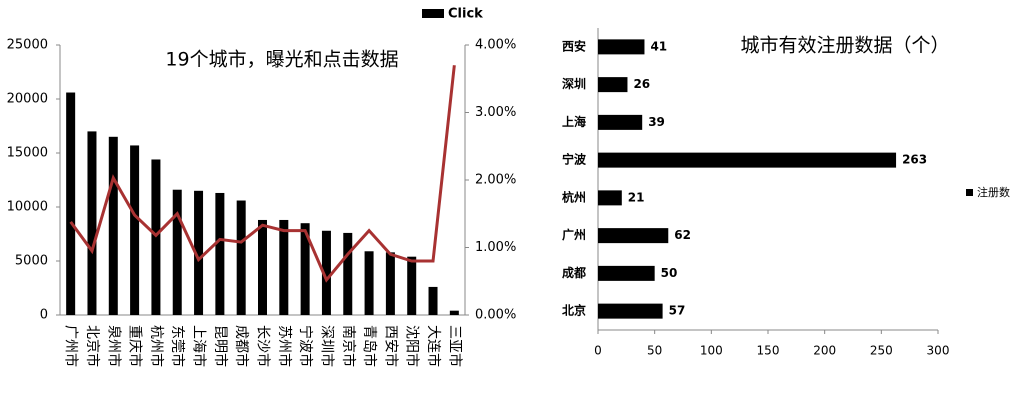  What do you see at coordinates (495, 112) in the screenshot?
I see `y2-tick-label: 3.00%` at bounding box center [495, 112].